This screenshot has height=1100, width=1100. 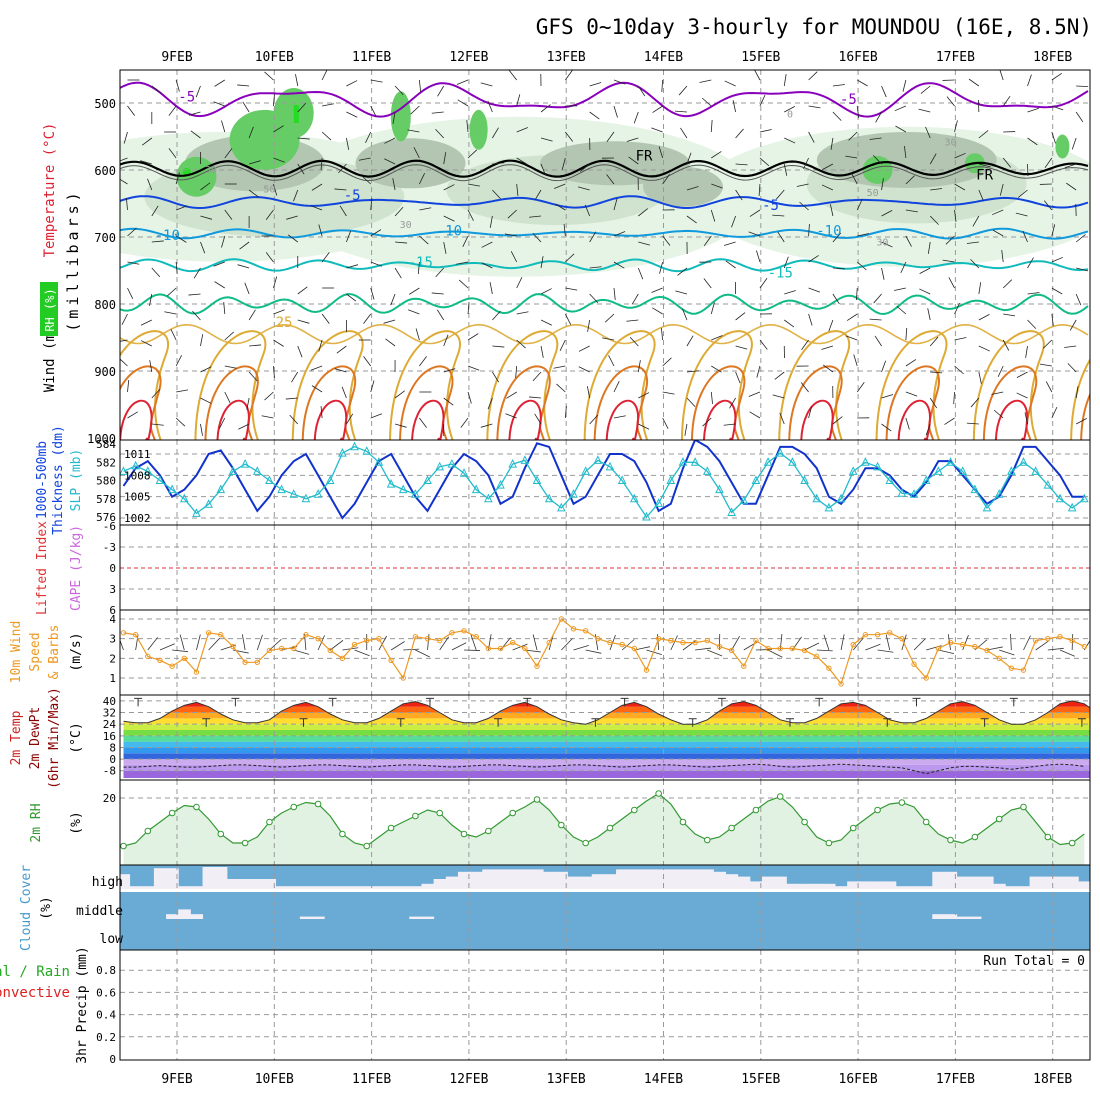 What do you see at coordinates (566, 1079) in the screenshot?
I see `date-label-bottom: 13FEB` at bounding box center [566, 1079].